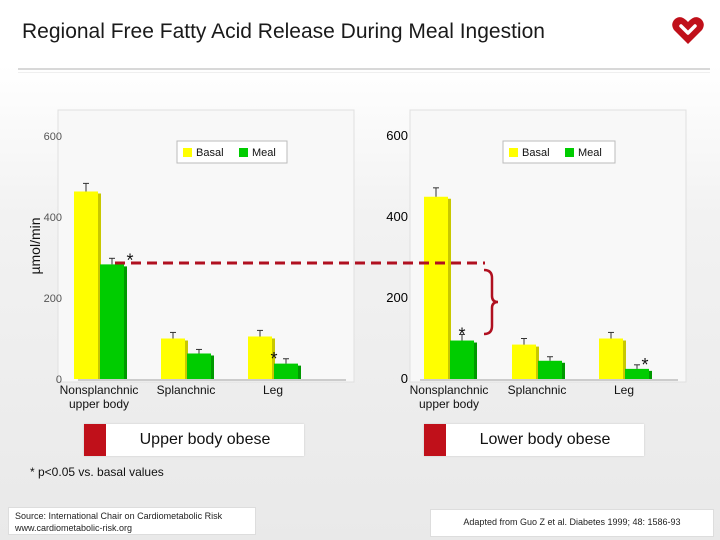 The width and height of the screenshot is (720, 540). Describe the element at coordinates (74, 528) in the screenshot. I see `source-url: www.cardiometabolic-risk.org` at that location.